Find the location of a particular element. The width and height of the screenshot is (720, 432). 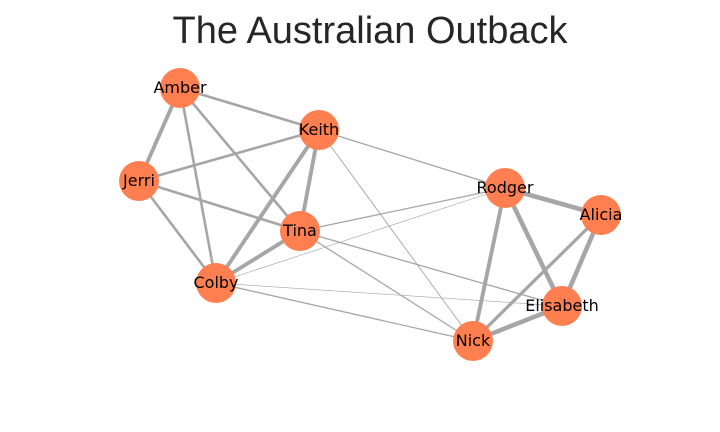

node-label-jerri: Jerri is located at coordinates (138, 180).